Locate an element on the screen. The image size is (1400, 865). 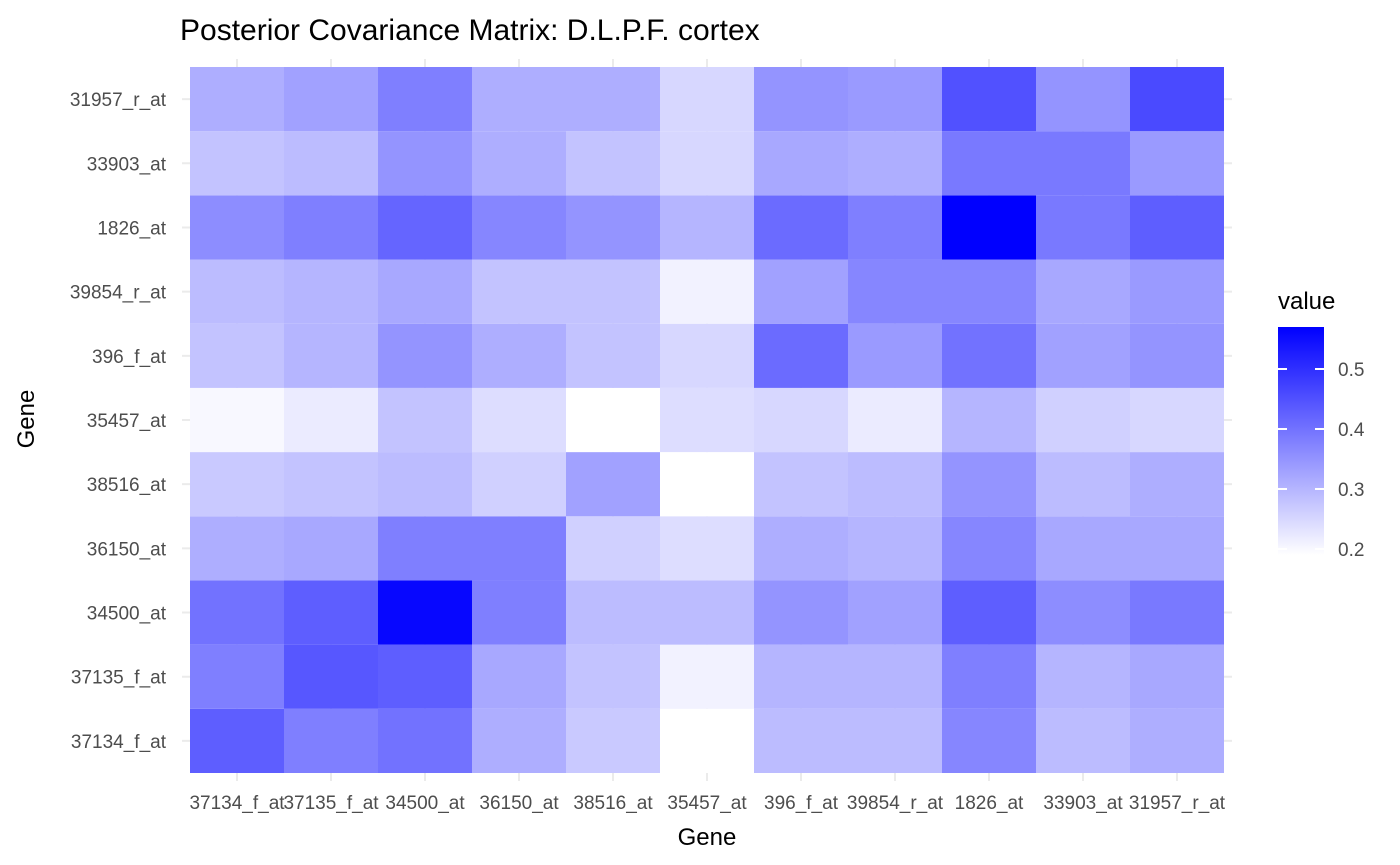
x-tick-label: 38516_at is located at coordinates (613, 803).